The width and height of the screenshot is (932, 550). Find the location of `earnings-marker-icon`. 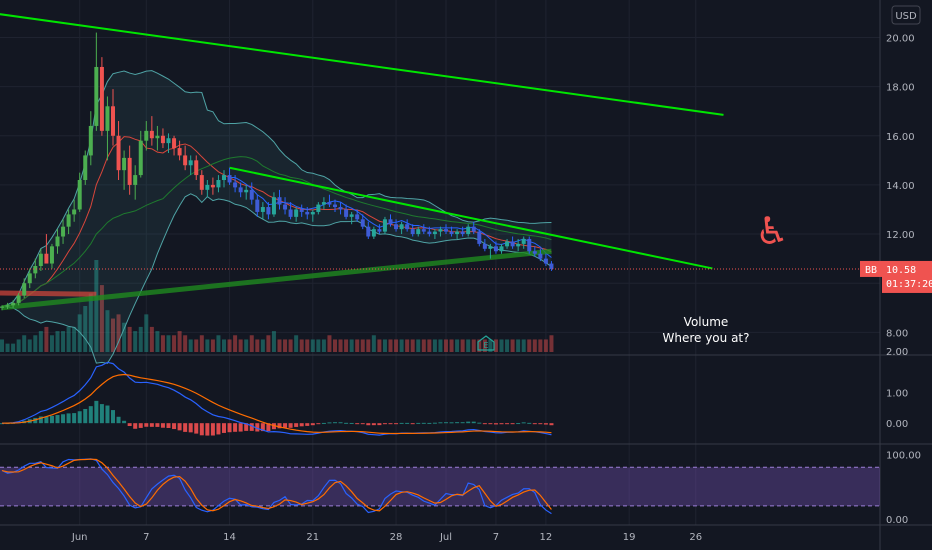

earnings-marker-icon is located at coordinates (486, 343).